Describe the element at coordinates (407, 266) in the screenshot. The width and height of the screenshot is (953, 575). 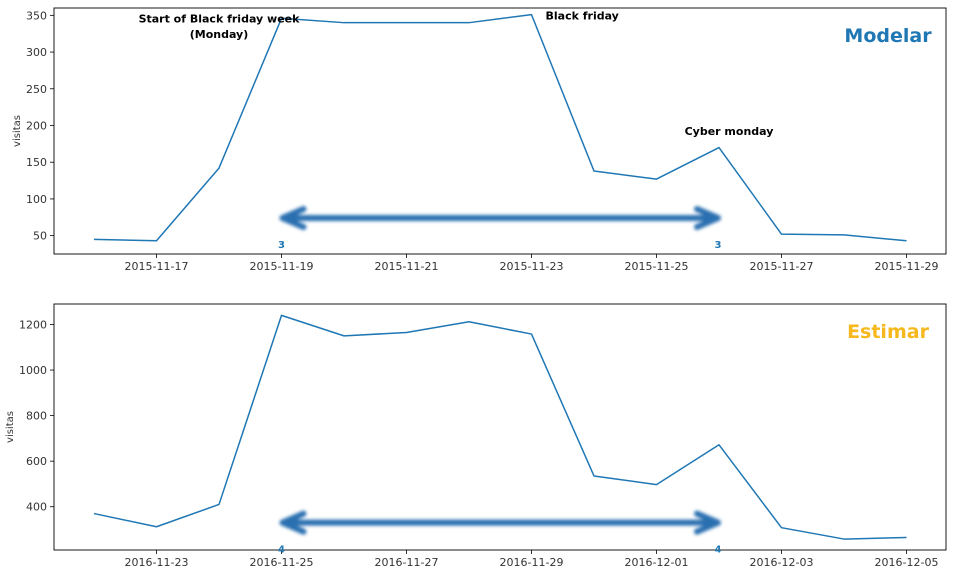
I see `x-tick-label: 2015-11-21` at that location.